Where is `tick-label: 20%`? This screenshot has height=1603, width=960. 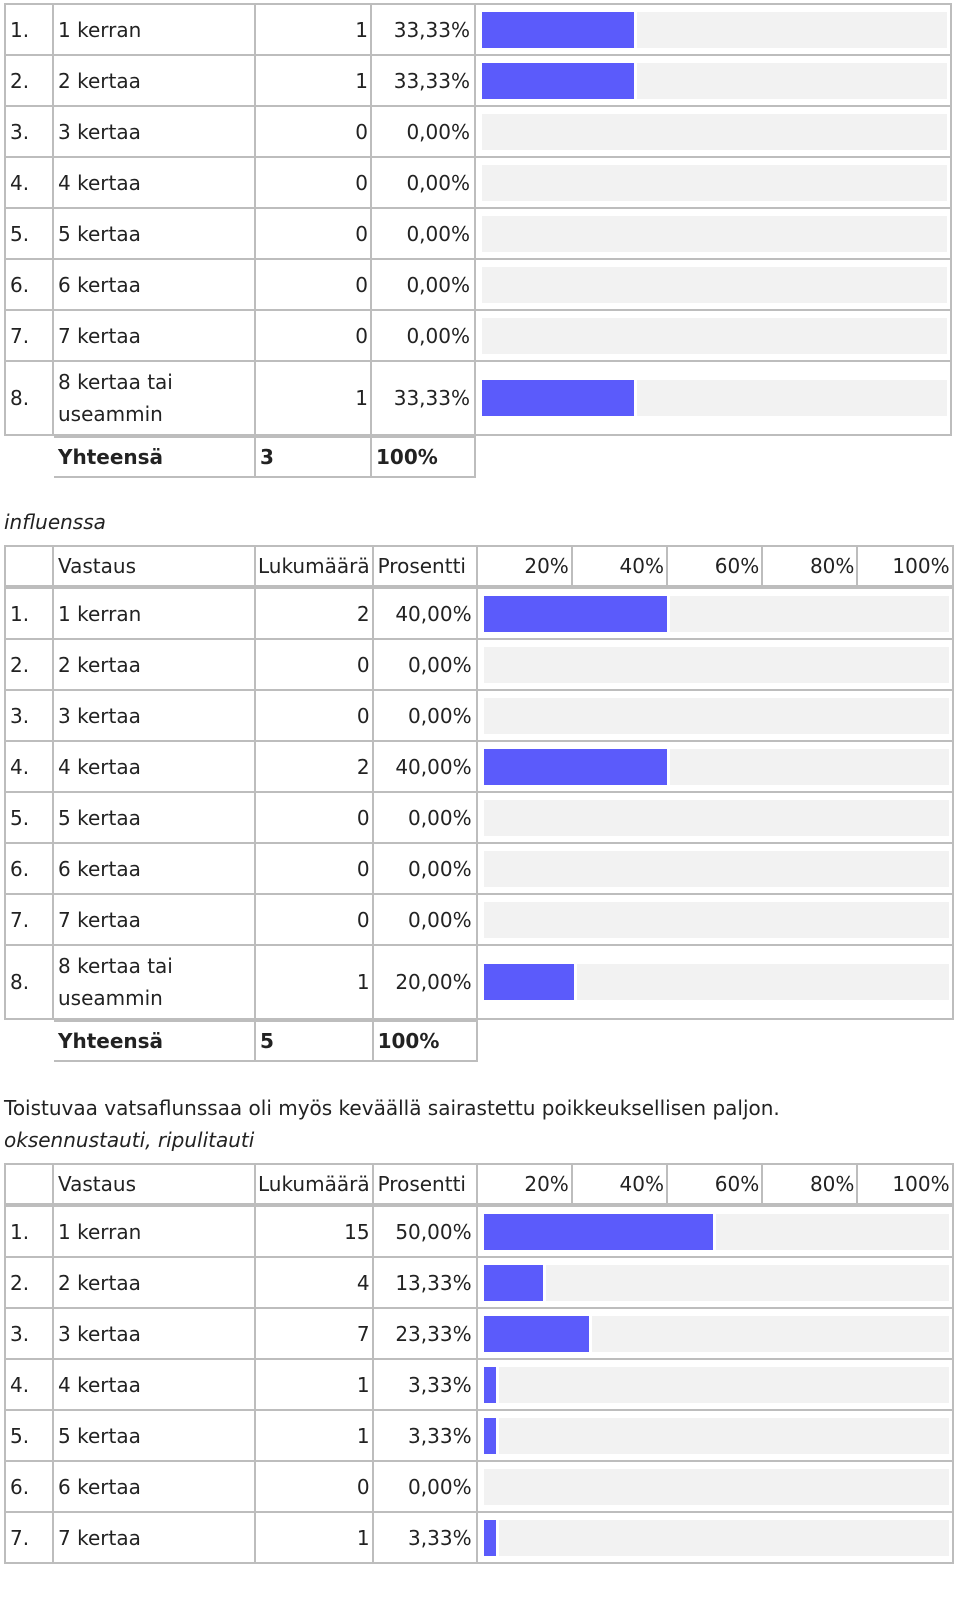 tick-label: 20% is located at coordinates (525, 1184).